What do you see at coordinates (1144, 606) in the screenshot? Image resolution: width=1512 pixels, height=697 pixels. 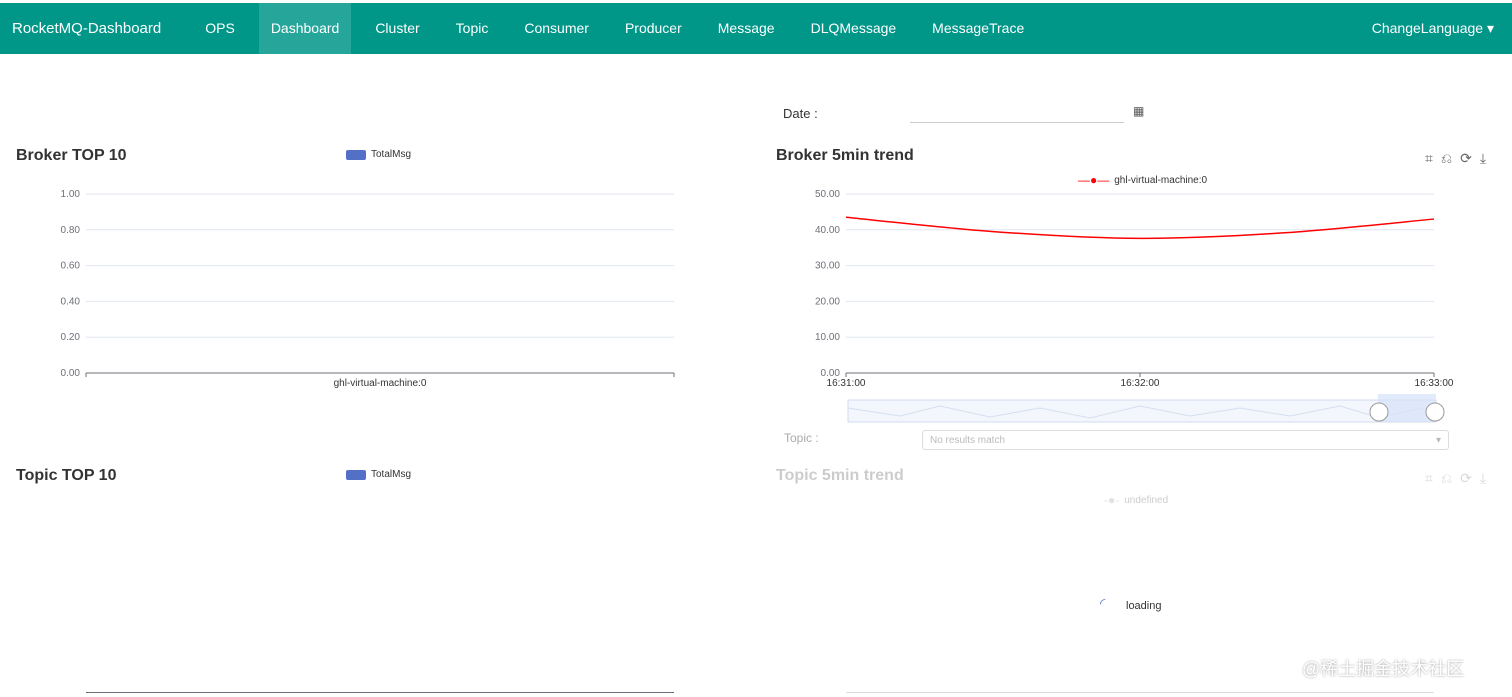 I see `loading-text: loading` at bounding box center [1144, 606].